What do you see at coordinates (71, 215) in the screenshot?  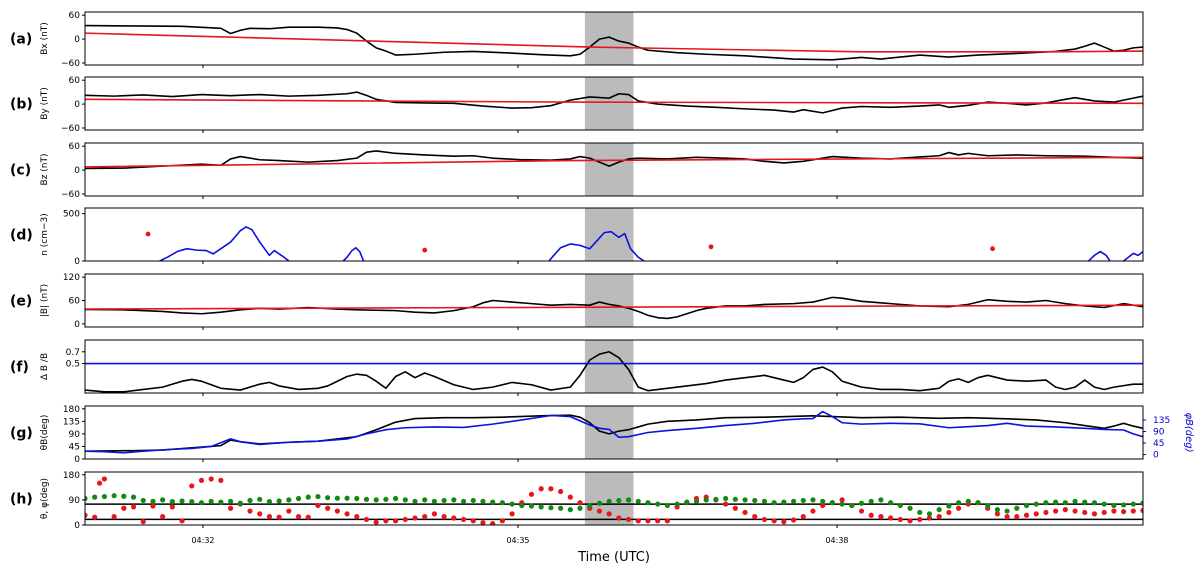 I see `y-tick-label: 500` at bounding box center [71, 215].